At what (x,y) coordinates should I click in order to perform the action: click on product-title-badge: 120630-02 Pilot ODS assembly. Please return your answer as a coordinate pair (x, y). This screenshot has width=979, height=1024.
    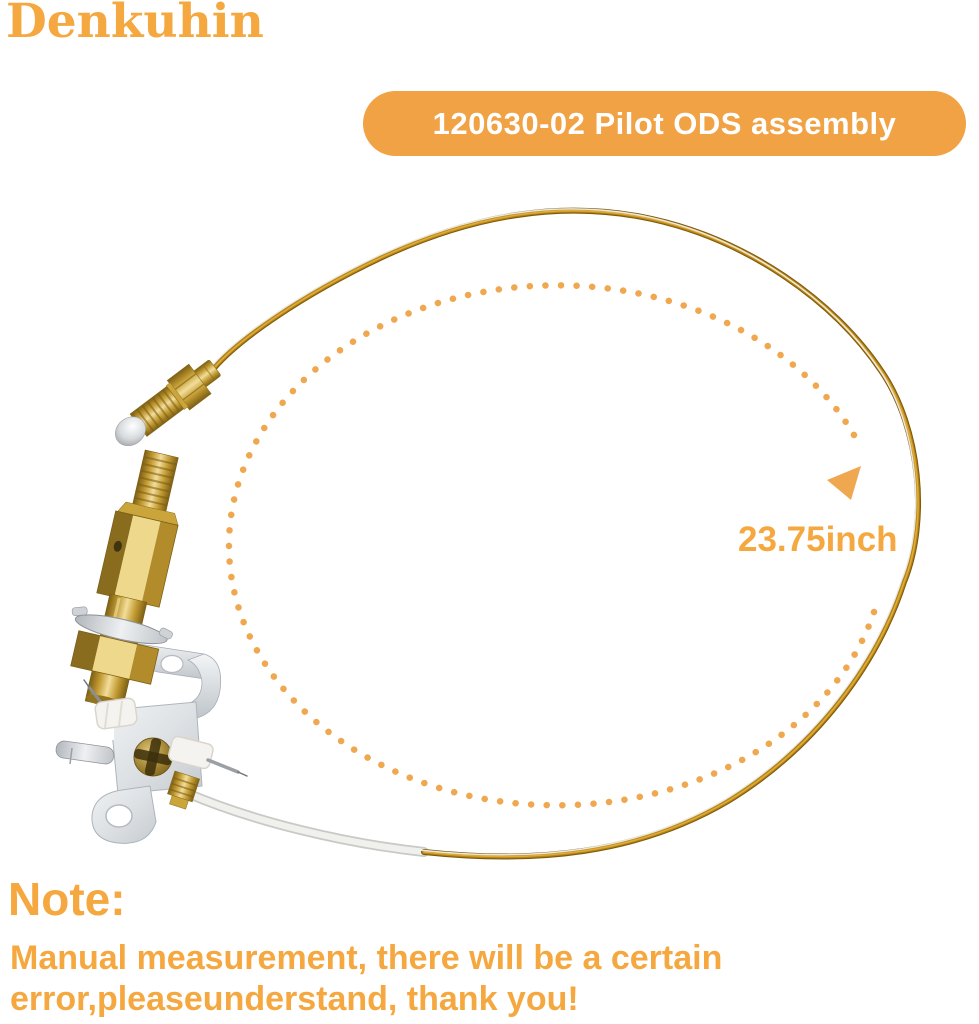
    Looking at the image, I should click on (664, 123).